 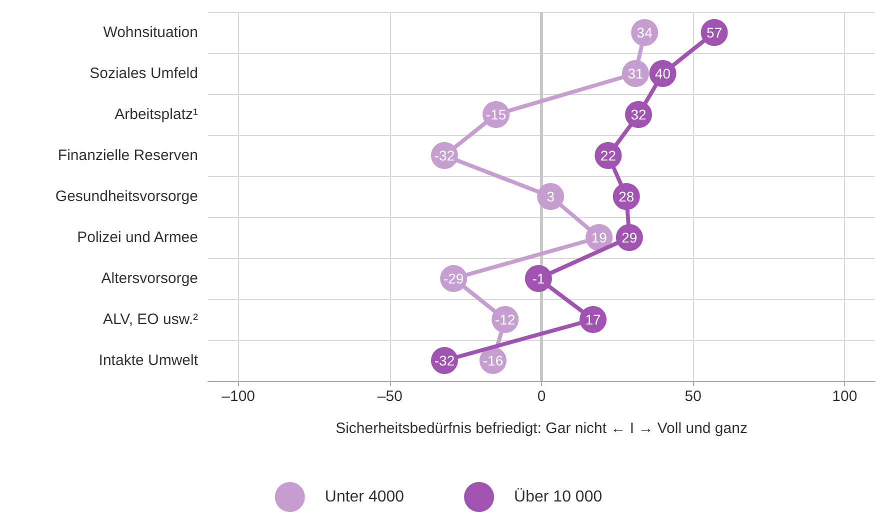 I want to click on data-label: 17, so click(x=593, y=320).